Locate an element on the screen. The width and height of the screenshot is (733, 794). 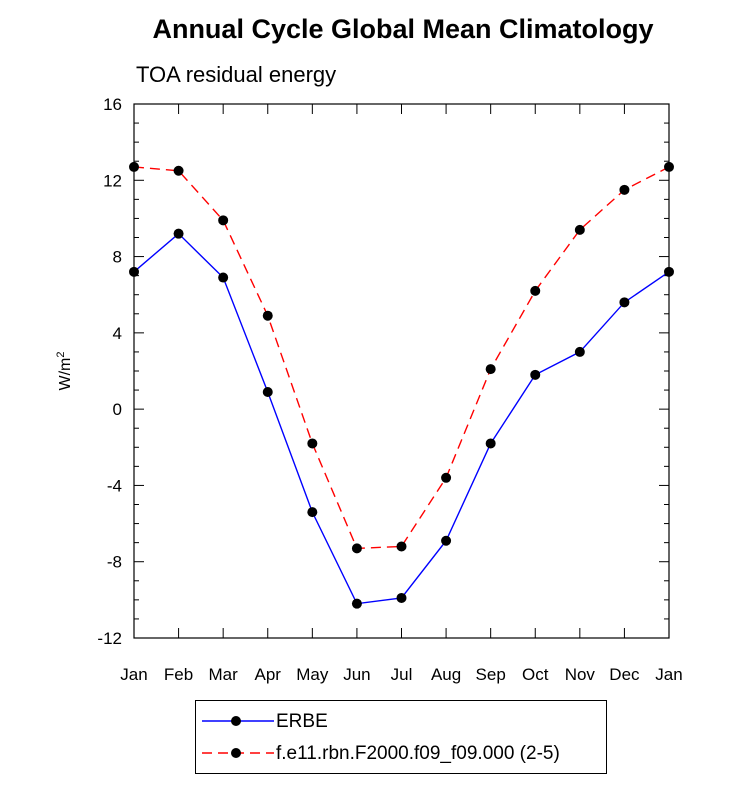
chart-subtitle: TOA residual energy is located at coordinates (236, 74).